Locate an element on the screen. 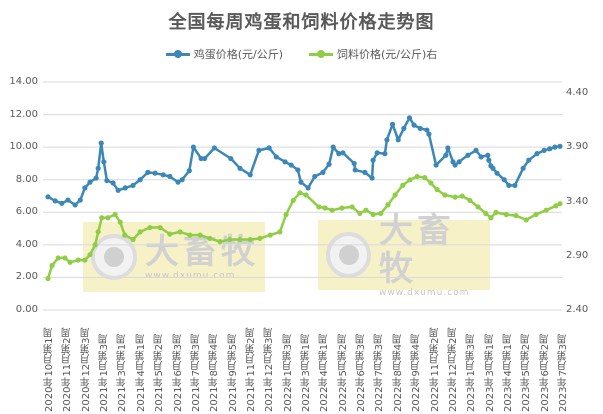 This screenshot has height=414, width=603. legend-item-egg: 鸡蛋价格(元/公斤) is located at coordinates (224, 54).